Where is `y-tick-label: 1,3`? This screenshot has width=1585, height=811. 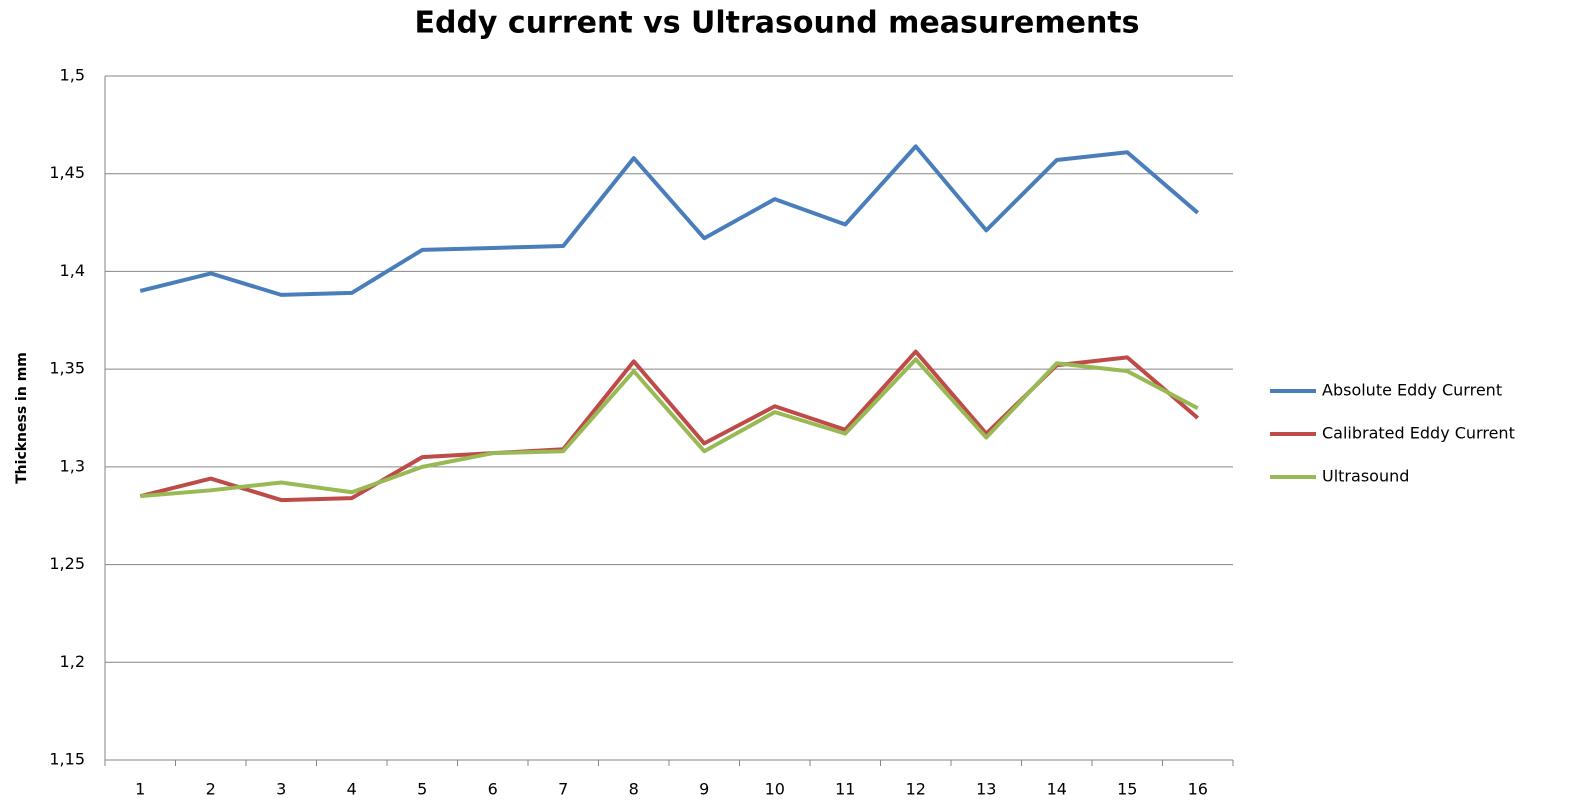
y-tick-label: 1,3 is located at coordinates (72, 465).